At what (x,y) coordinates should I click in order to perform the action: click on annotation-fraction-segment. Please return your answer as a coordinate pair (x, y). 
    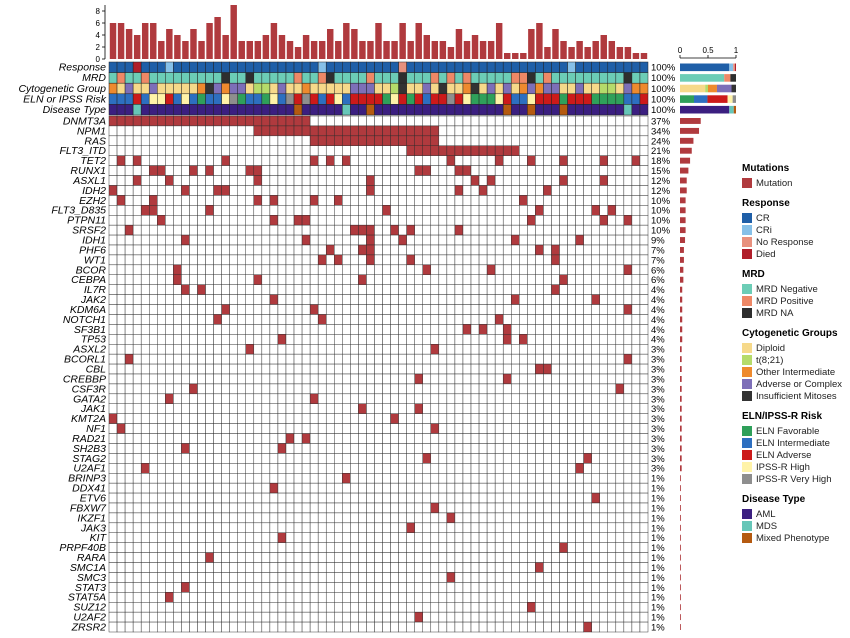
    Looking at the image, I should click on (705, 109).